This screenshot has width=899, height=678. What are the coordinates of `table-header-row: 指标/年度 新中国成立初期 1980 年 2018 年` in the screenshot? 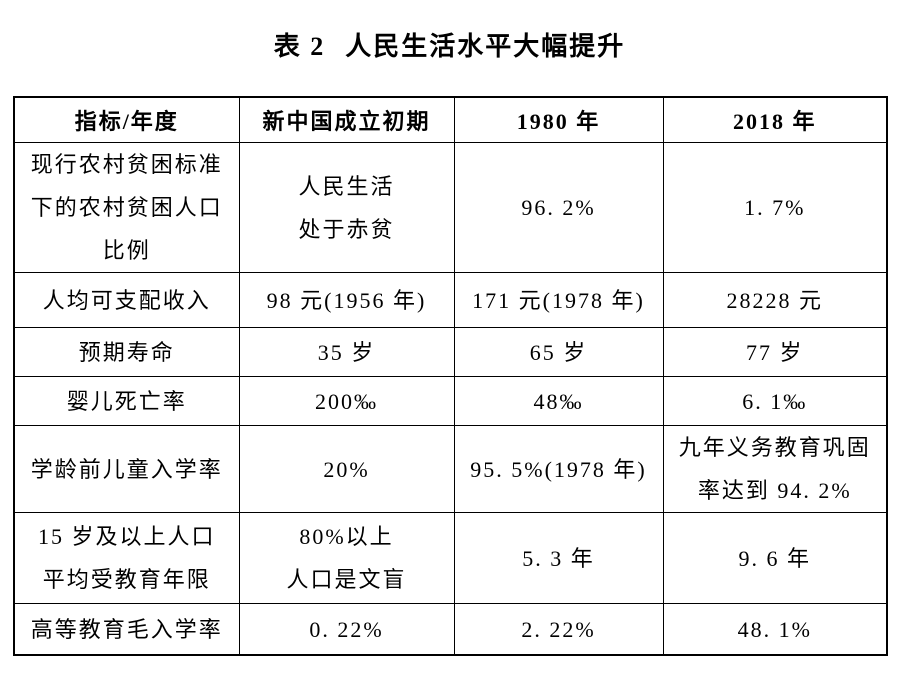 It's located at (450, 119).